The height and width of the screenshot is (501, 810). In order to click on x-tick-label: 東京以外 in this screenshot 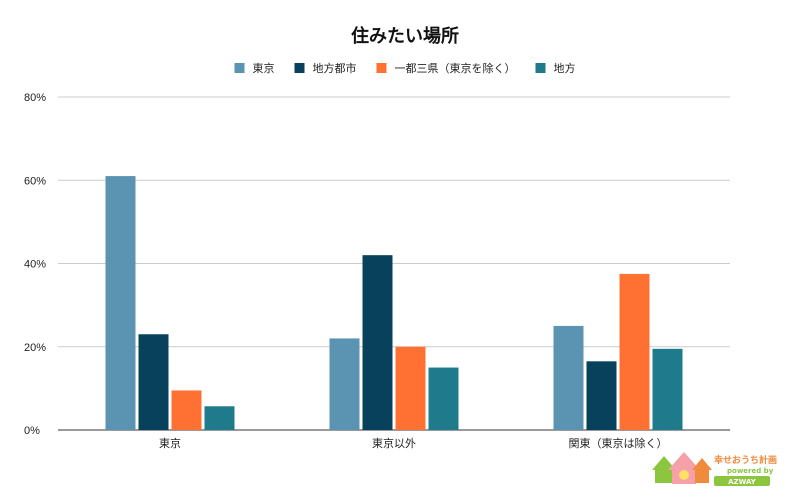, I will do `click(394, 443)`.